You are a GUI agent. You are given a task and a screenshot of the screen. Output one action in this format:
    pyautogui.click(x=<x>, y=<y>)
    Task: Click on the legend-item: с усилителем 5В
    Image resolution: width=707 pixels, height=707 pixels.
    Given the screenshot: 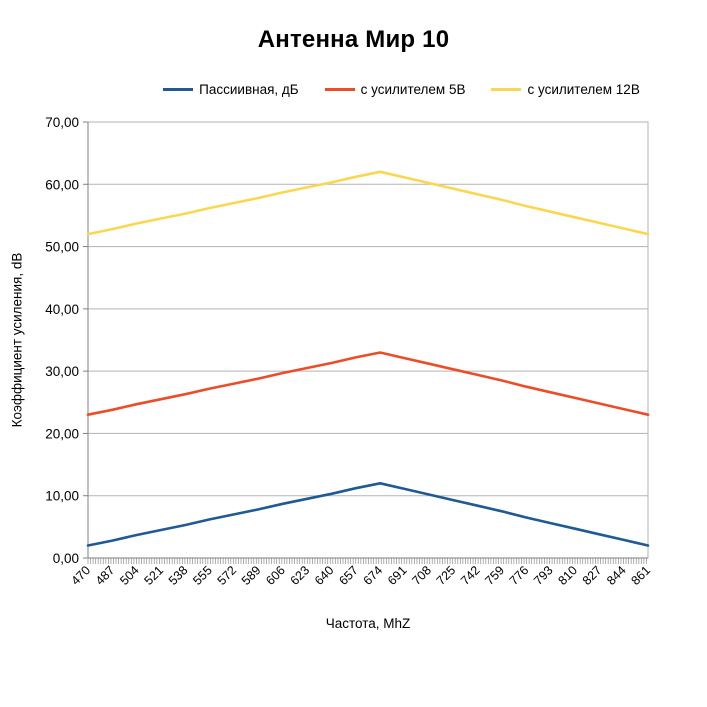 What is the action you would take?
    pyautogui.click(x=395, y=89)
    